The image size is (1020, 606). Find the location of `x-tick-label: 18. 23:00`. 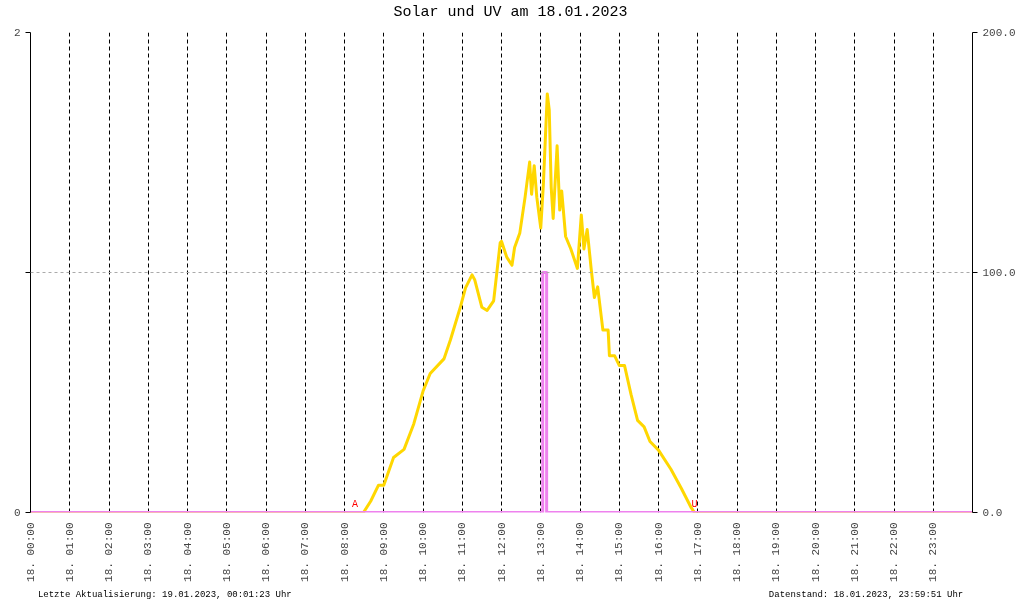

x-tick-label: 18. 23:00 is located at coordinates (933, 552).